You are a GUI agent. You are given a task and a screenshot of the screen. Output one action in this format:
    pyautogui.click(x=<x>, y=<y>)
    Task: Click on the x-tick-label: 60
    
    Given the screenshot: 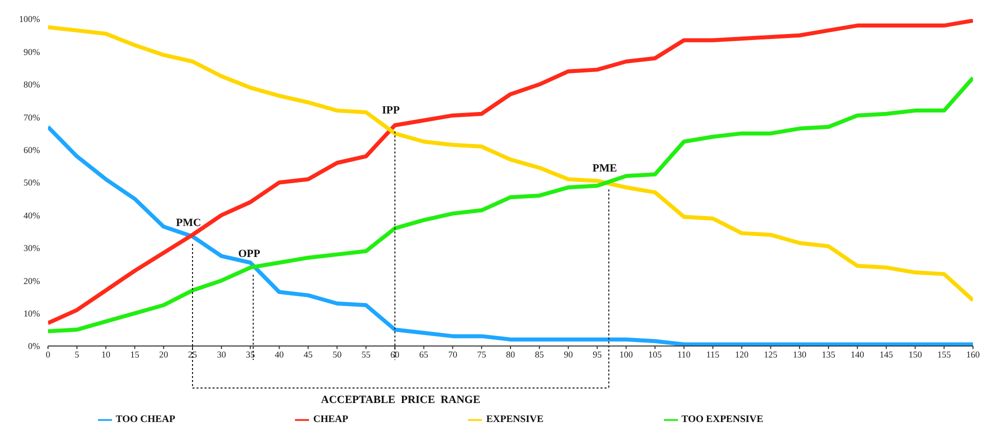 What is the action you would take?
    pyautogui.click(x=395, y=354)
    